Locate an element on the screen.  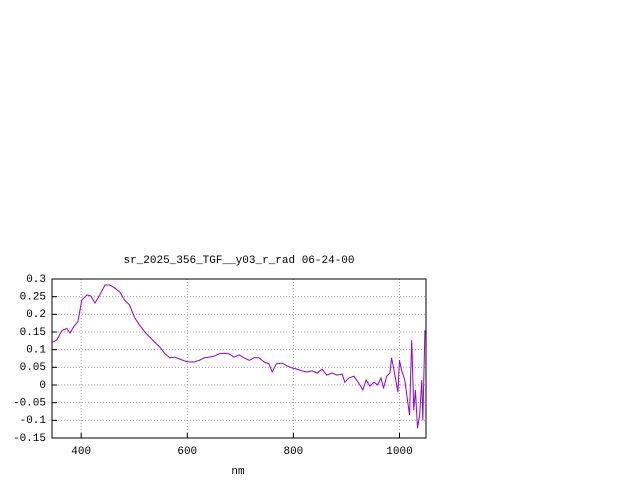
x-tick-label: 600 is located at coordinates (187, 452).